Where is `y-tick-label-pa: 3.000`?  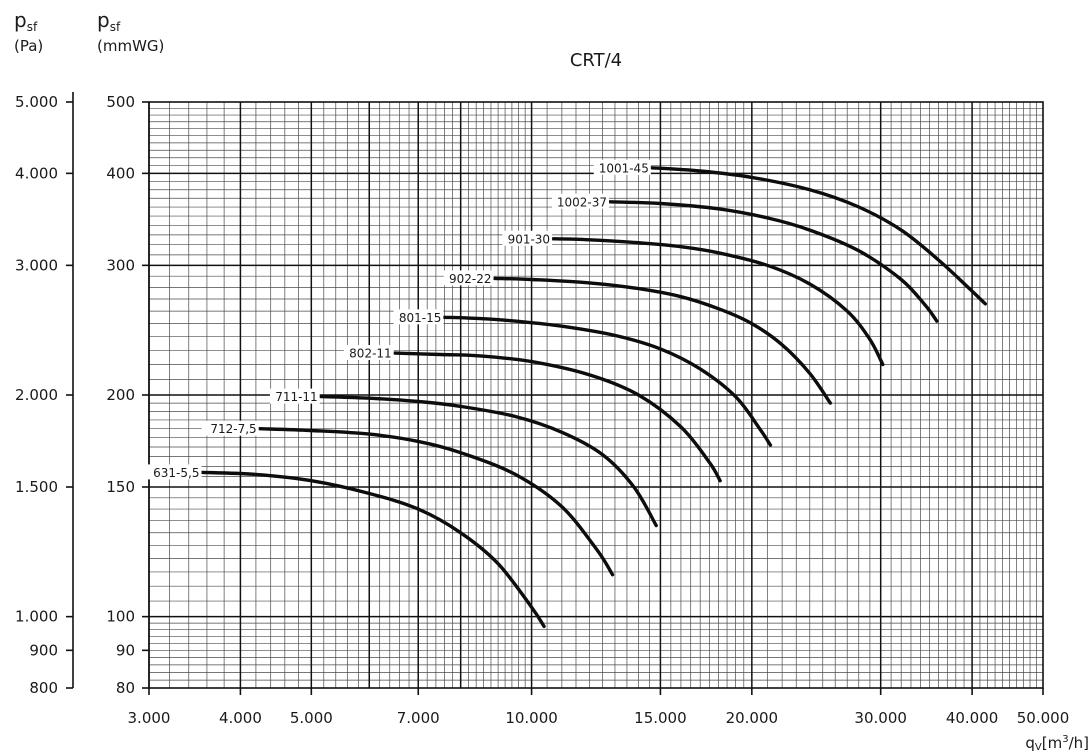
y-tick-label-pa: 3.000 is located at coordinates (36, 265).